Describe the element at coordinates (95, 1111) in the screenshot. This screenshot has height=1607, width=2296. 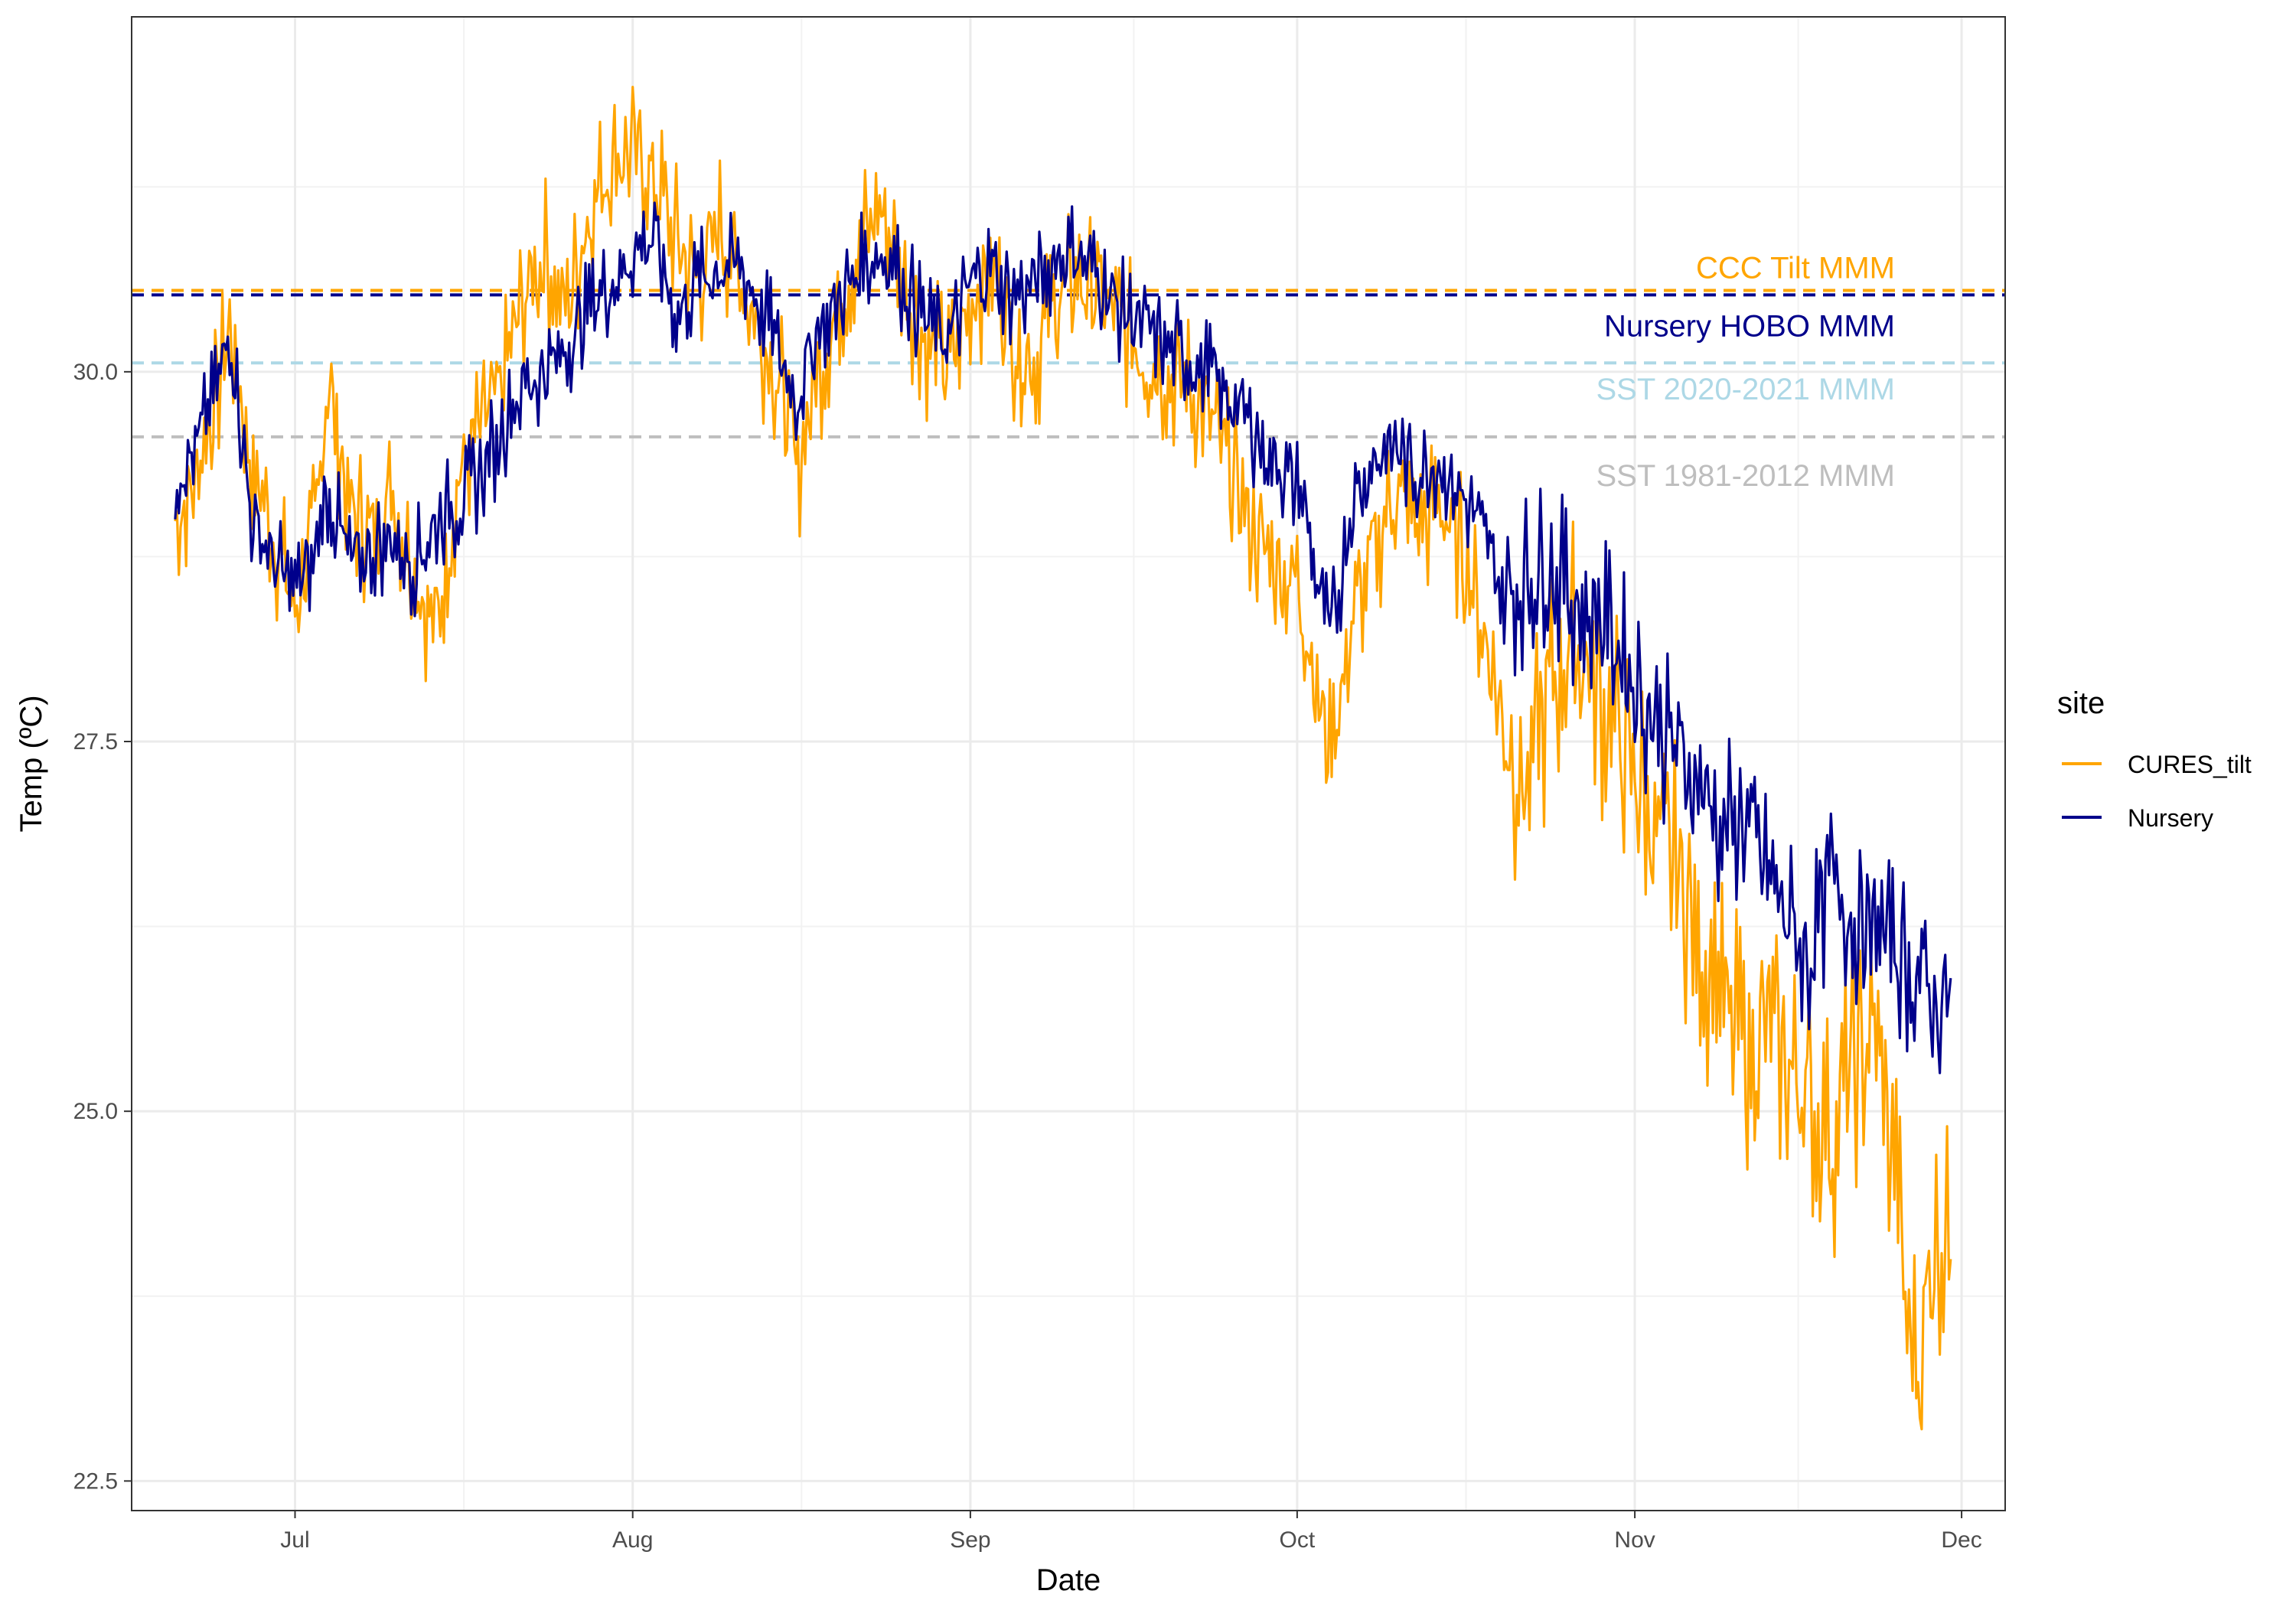
I see `y-tick-label: 25.0` at that location.